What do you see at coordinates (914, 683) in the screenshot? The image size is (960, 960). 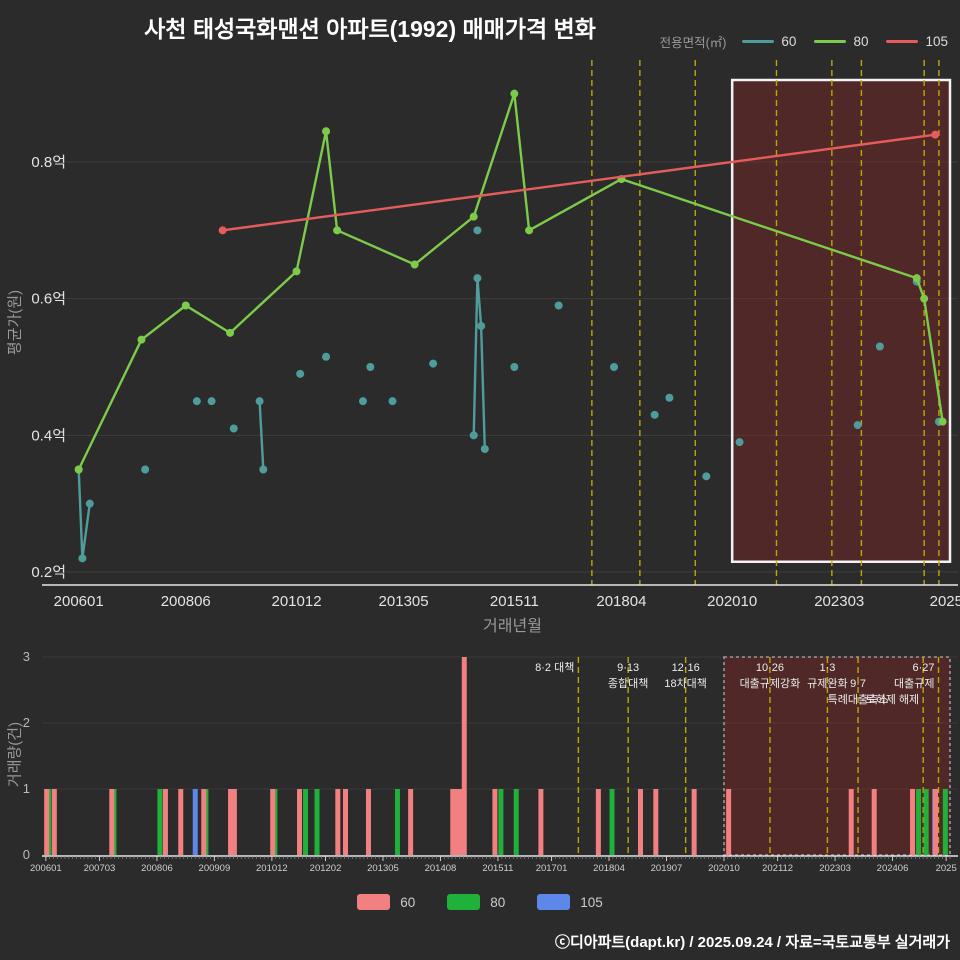 I see `policy-annotation: 대출규제` at bounding box center [914, 683].